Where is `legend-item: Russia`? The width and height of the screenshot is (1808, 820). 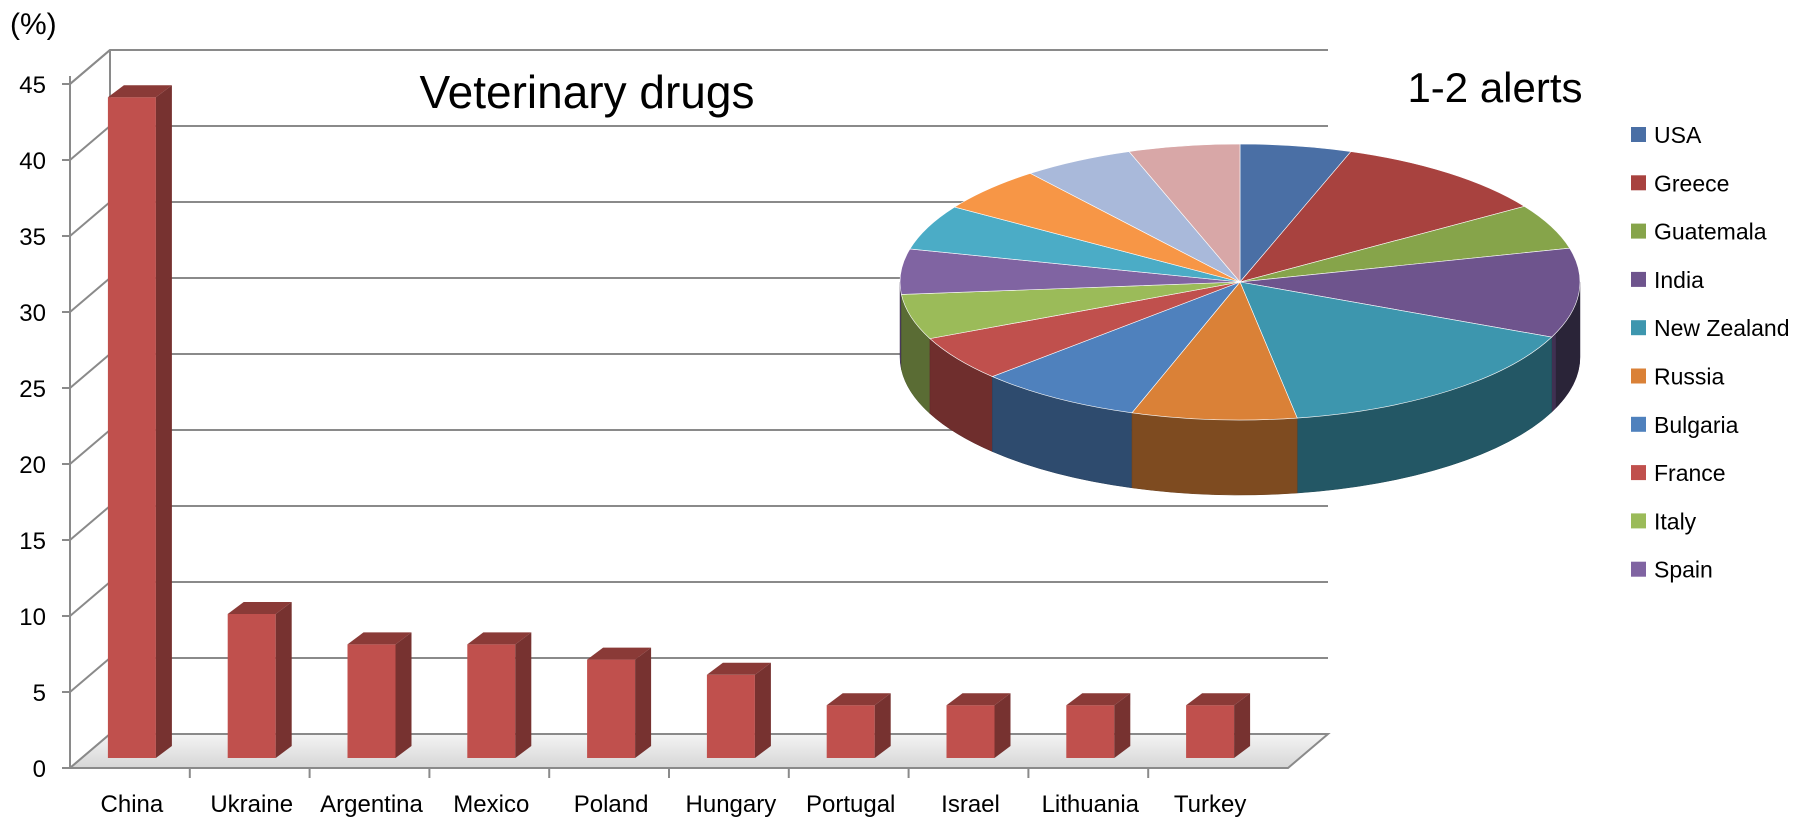
legend-item: Russia is located at coordinates (1678, 377).